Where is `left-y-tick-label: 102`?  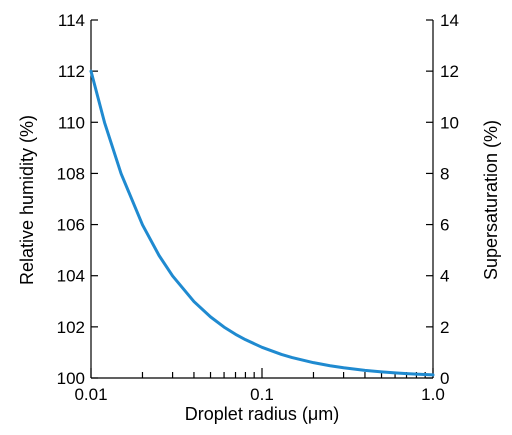 left-y-tick-label: 102 is located at coordinates (71, 327).